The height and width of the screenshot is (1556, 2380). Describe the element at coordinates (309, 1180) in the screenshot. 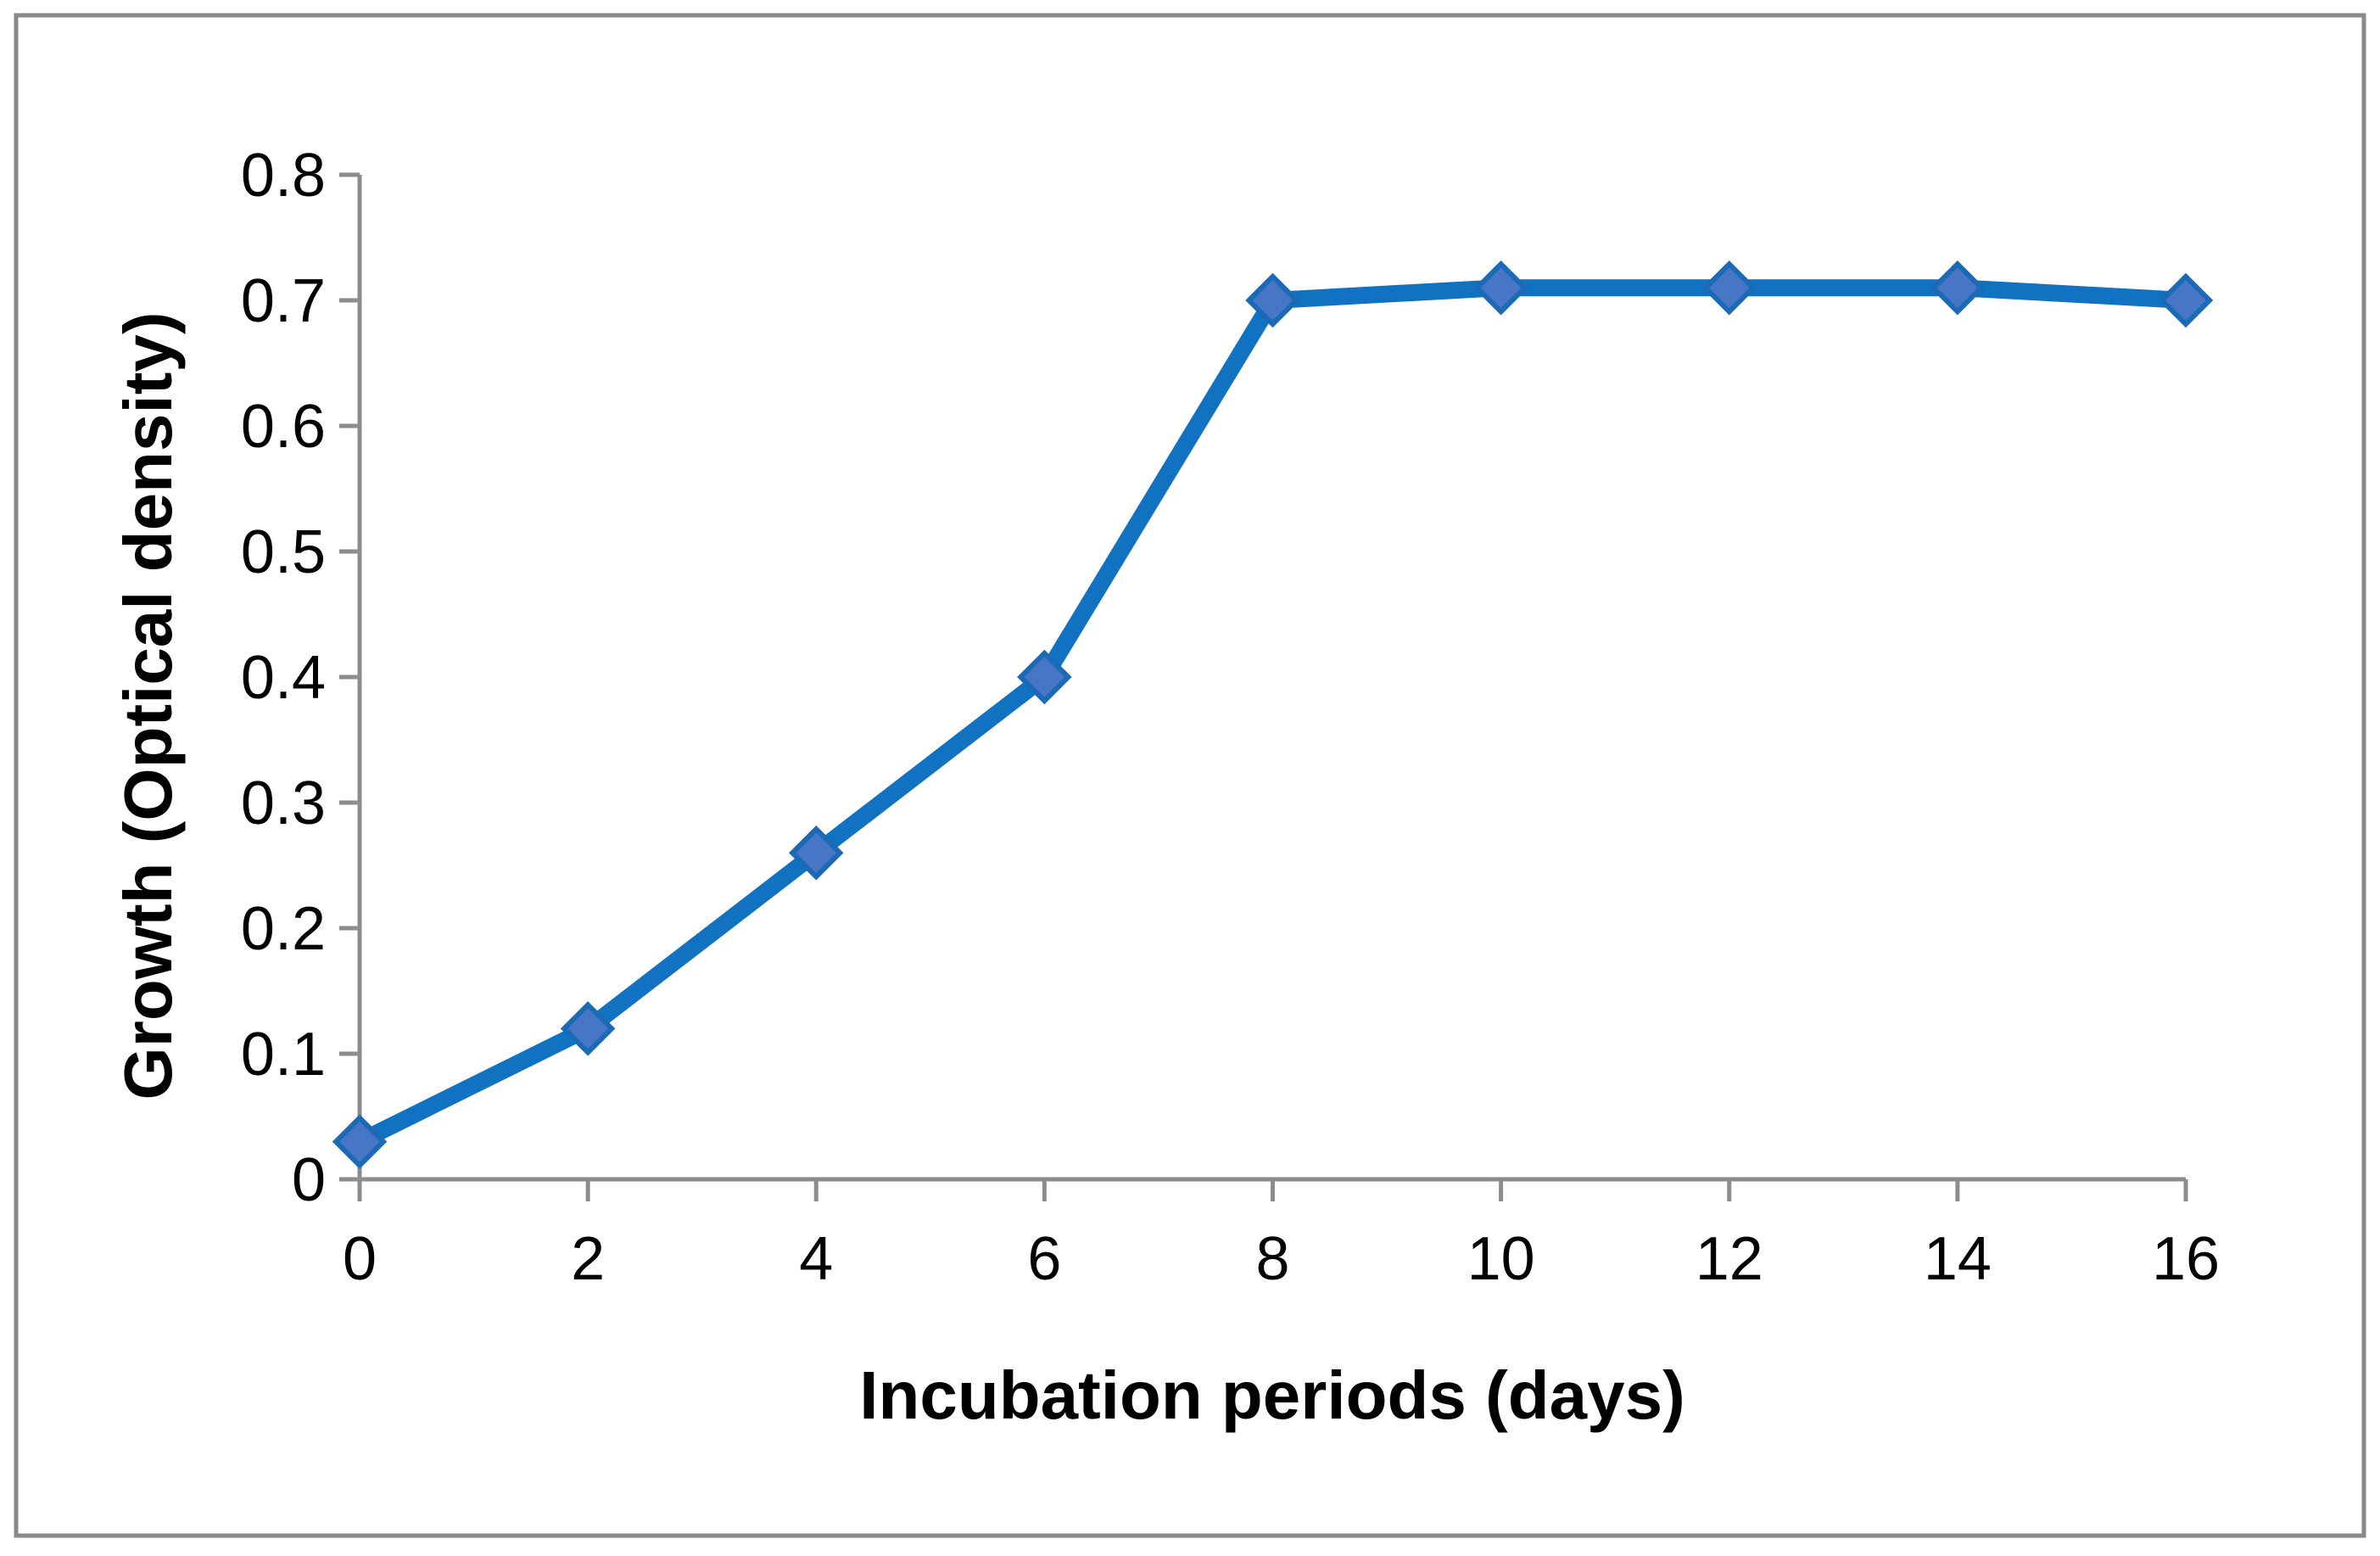

I see `y-tick-label: 0` at that location.